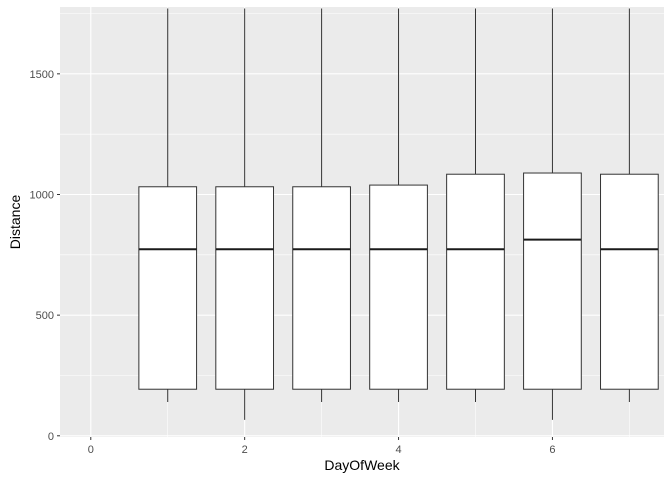 This screenshot has width=672, height=480. What do you see at coordinates (245, 450) in the screenshot?
I see `x-tick-label: 2` at bounding box center [245, 450].